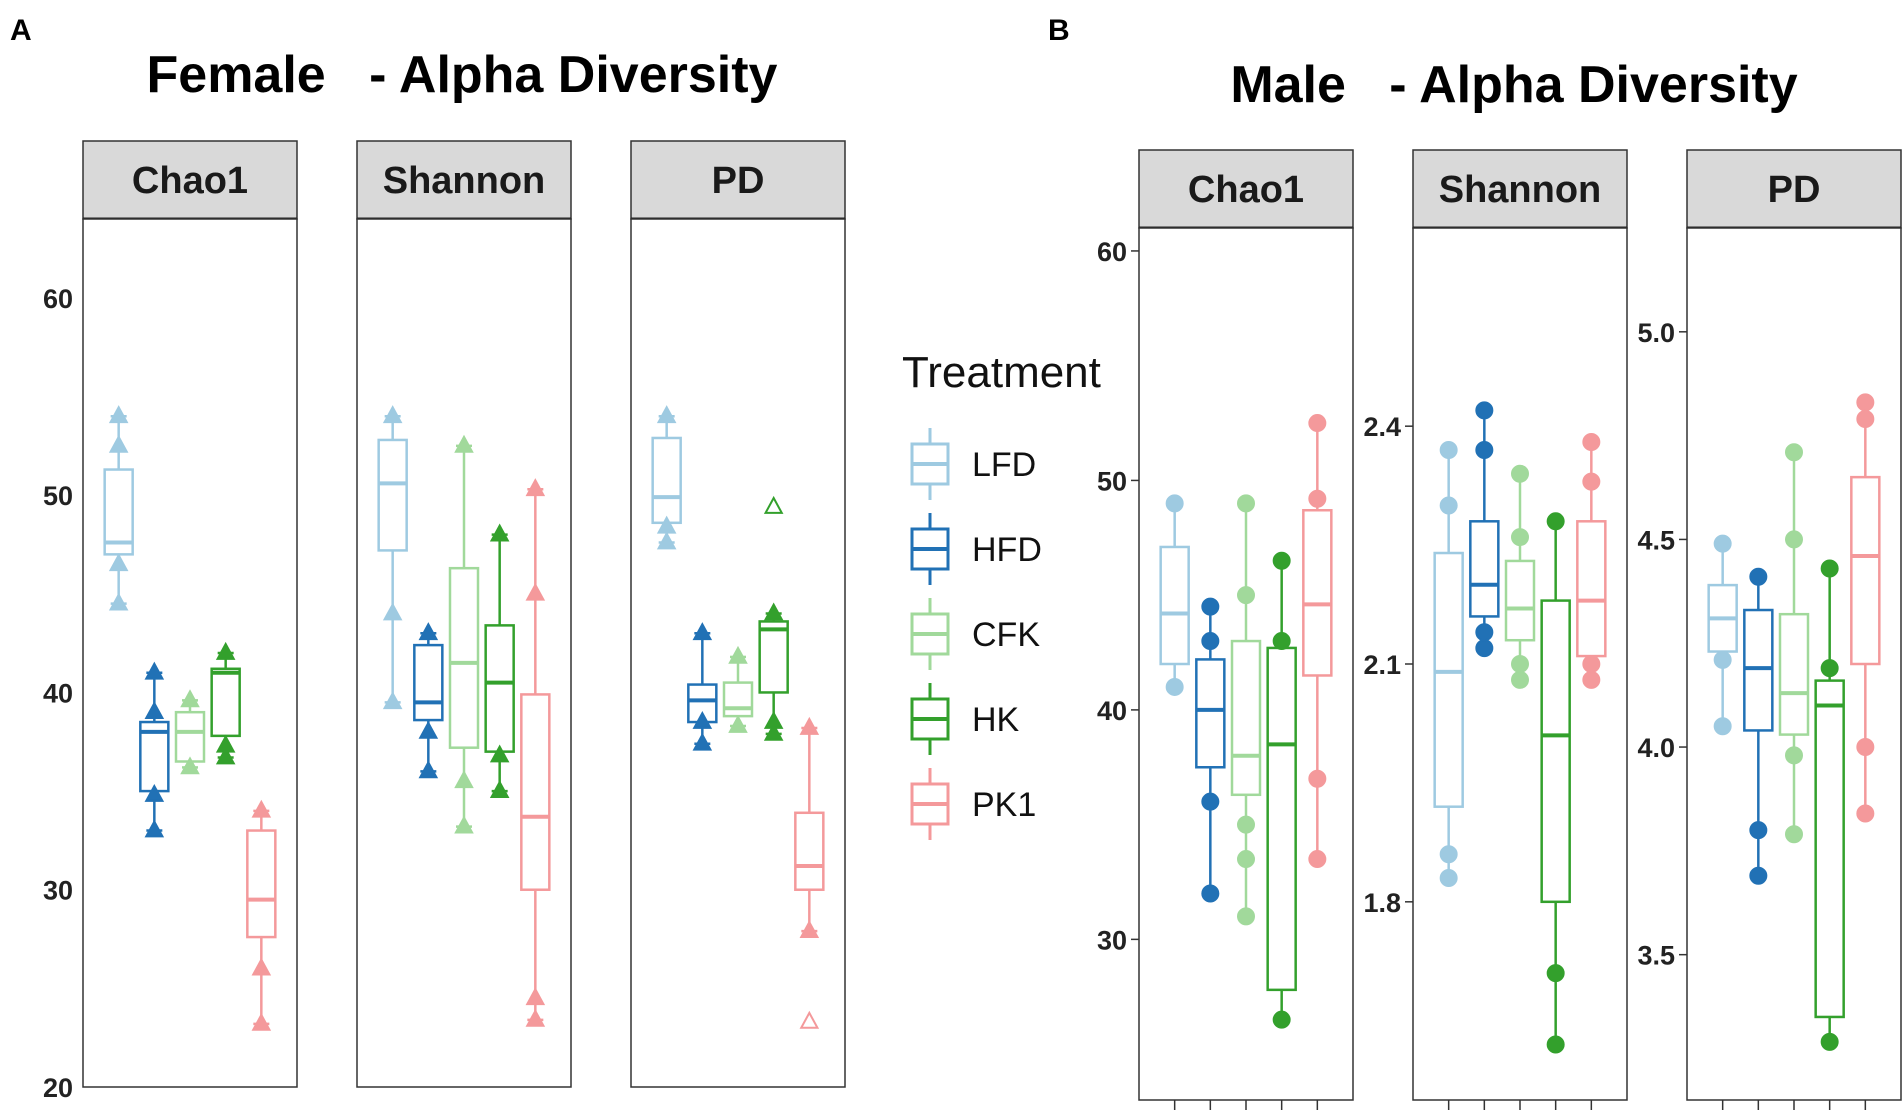 This screenshot has width=1904, height=1112. What do you see at coordinates (1448, 664) in the screenshot?
I see `male-shannon-box-lfd` at bounding box center [1448, 664].